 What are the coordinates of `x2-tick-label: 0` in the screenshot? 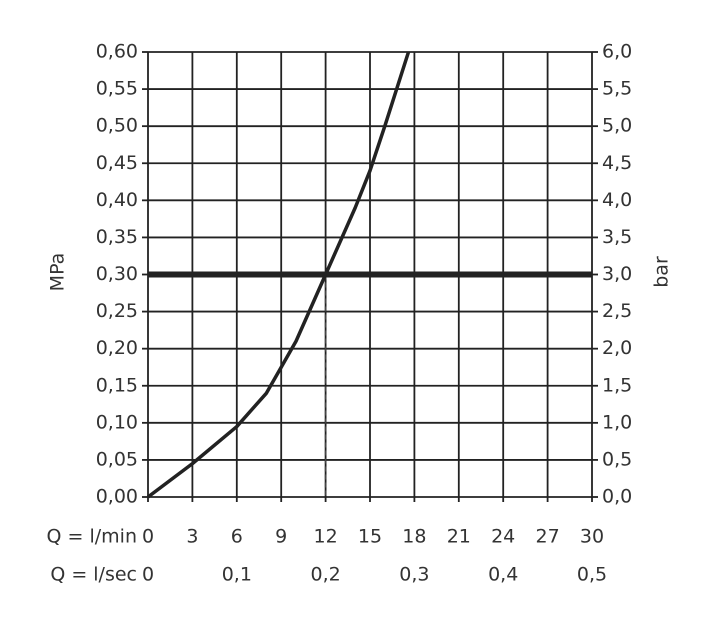 It's located at (148, 575).